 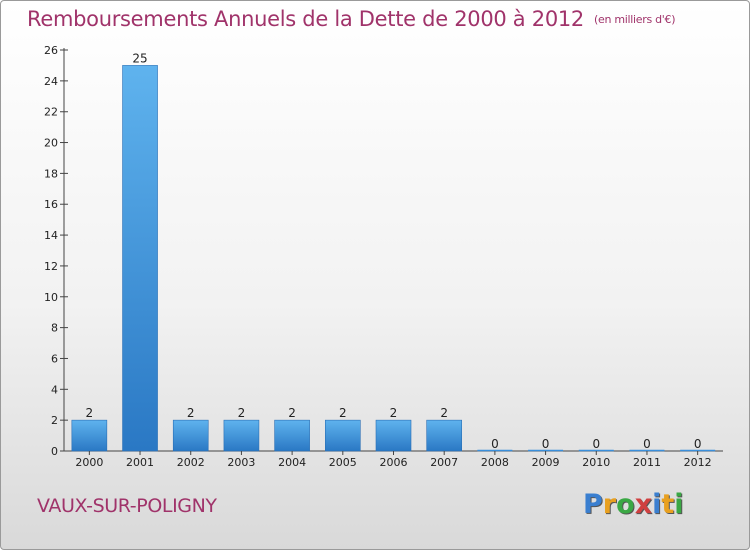 I want to click on y-tick-label: 10, so click(x=51, y=297).